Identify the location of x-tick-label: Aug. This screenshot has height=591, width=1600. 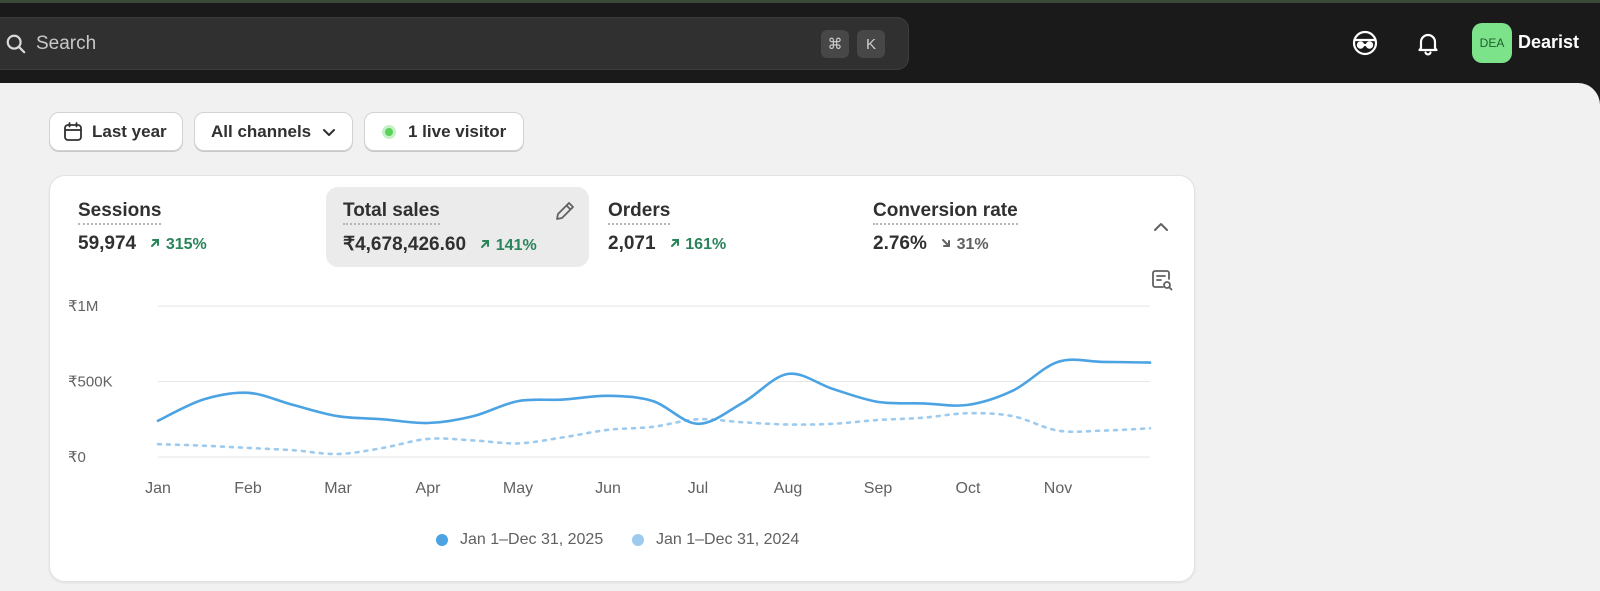
(788, 488).